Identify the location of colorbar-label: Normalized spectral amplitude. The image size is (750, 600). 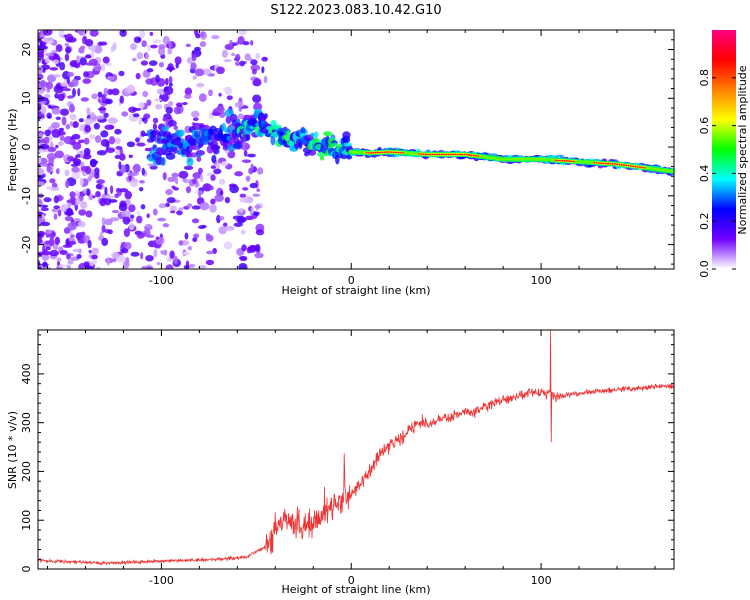
(742, 149).